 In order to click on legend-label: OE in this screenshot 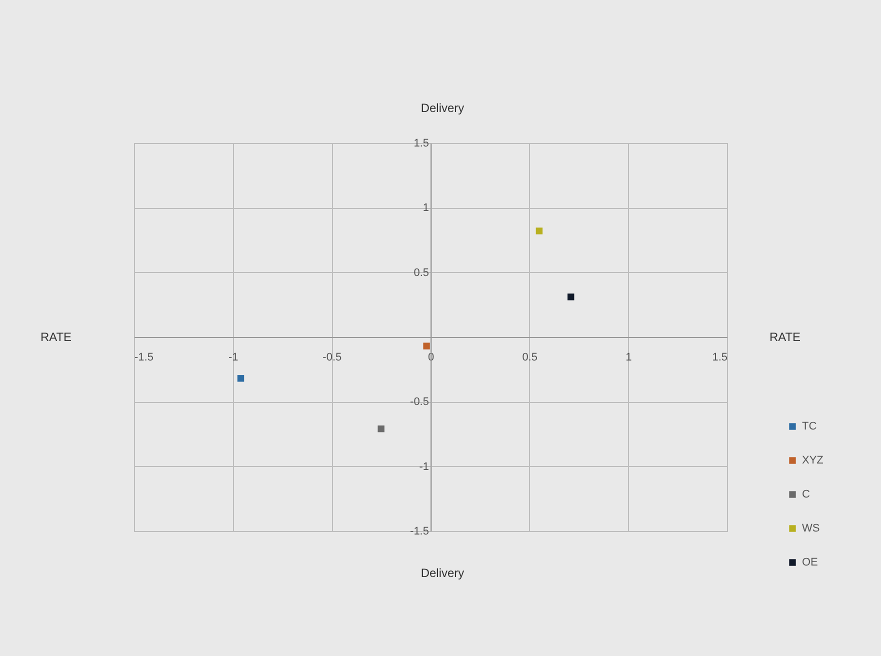, I will do `click(810, 562)`.